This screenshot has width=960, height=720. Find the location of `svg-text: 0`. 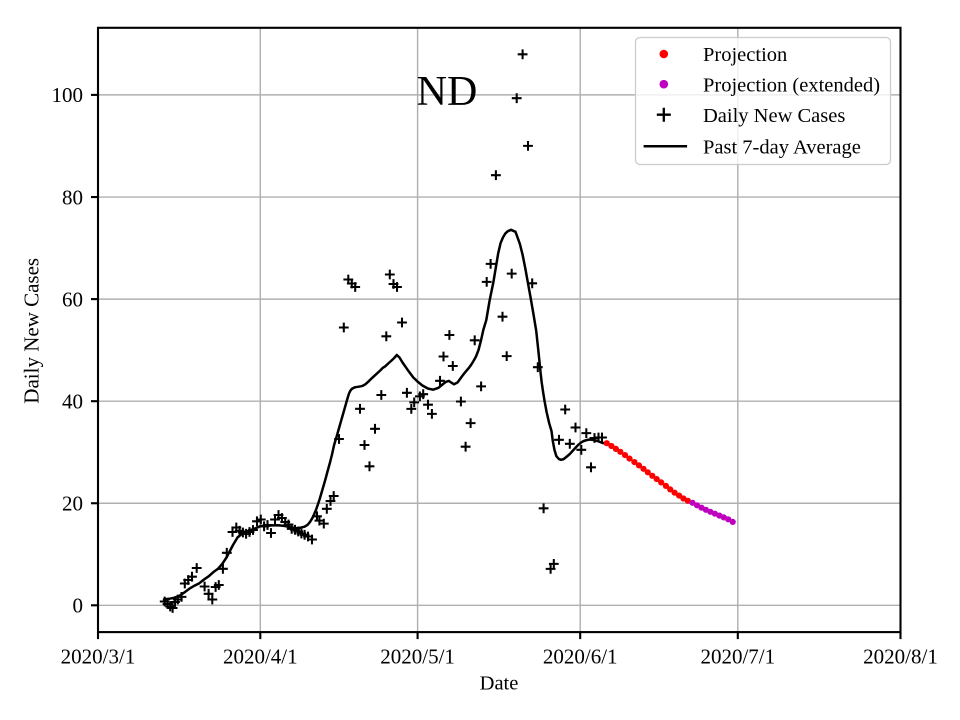

svg-text: 0 is located at coordinates (78, 606).